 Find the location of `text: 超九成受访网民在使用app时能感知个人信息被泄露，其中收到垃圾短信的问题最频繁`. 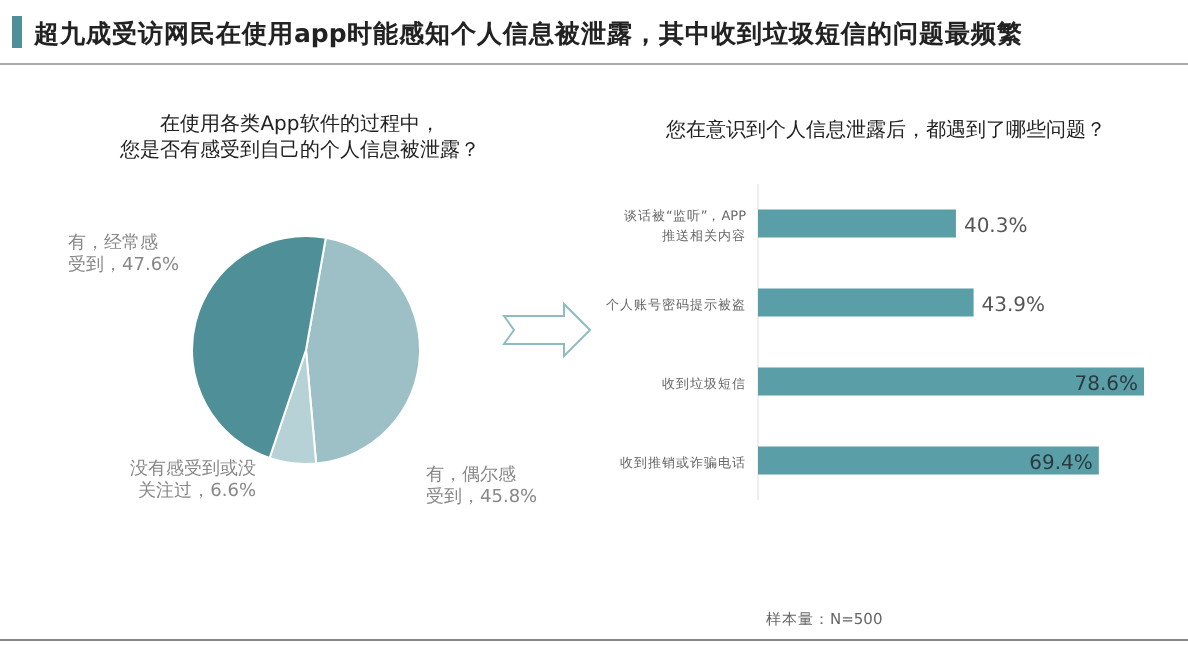

text: 超九成受访网民在使用app时能感知个人信息被泄露，其中收到垃圾短信的问题最频繁 is located at coordinates (527, 33).